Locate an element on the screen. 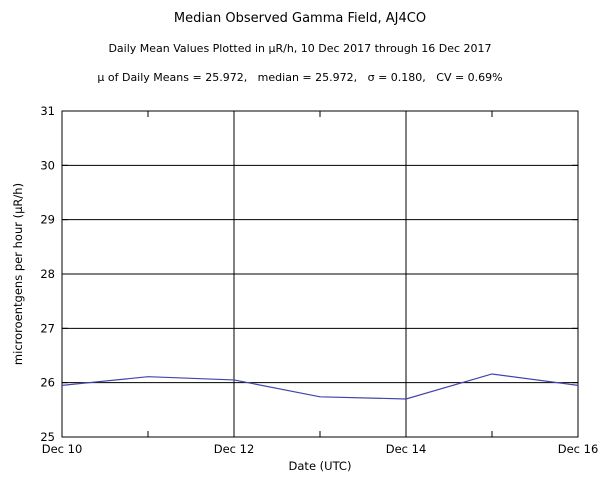 The height and width of the screenshot is (496, 600). y-tick-label: 27 is located at coordinates (47, 328).